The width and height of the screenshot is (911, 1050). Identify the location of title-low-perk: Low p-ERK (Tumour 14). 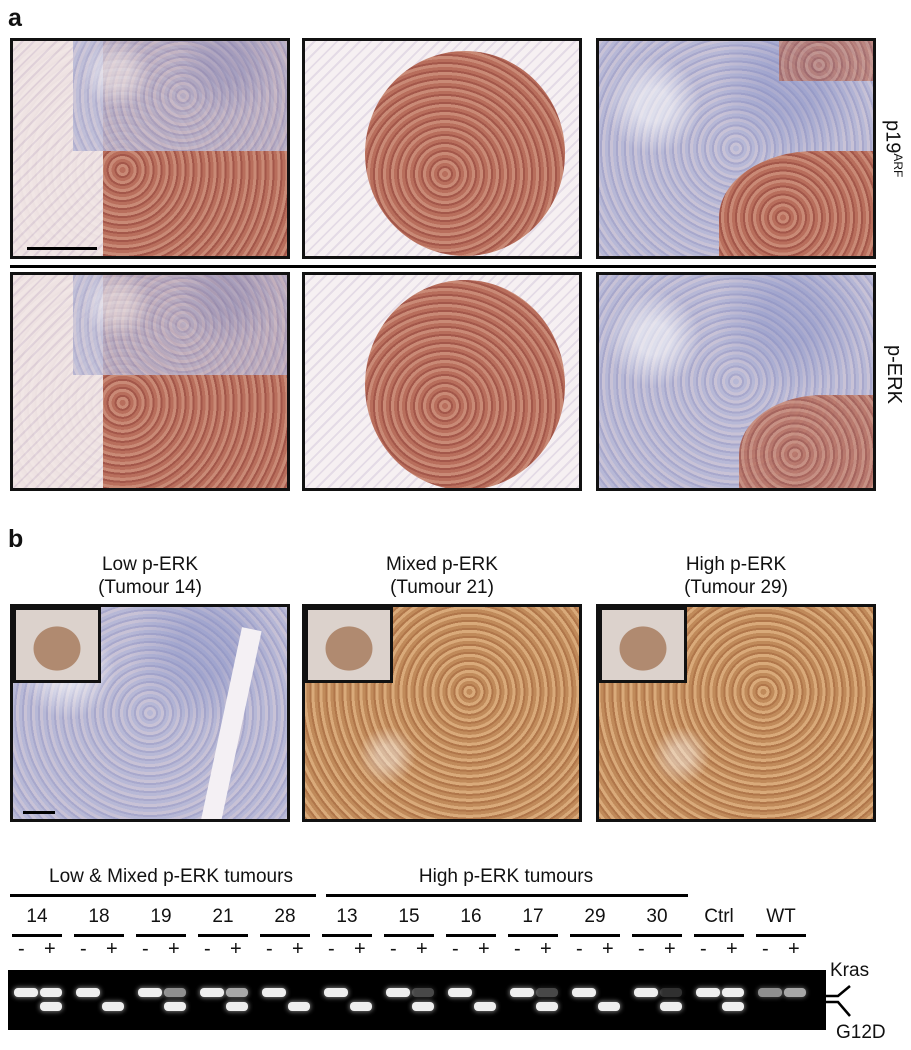
(150, 576).